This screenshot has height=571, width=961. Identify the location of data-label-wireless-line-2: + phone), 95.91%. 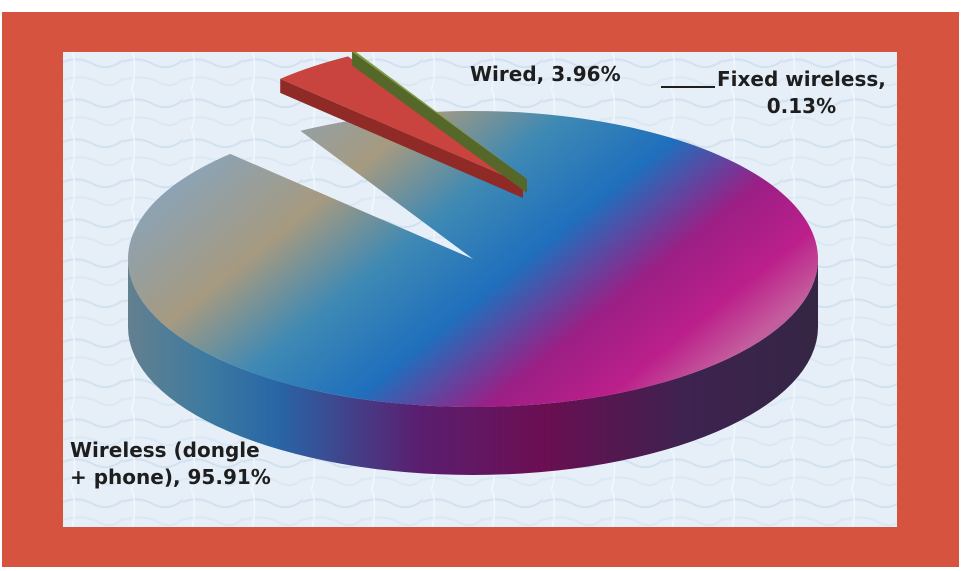
(170, 477).